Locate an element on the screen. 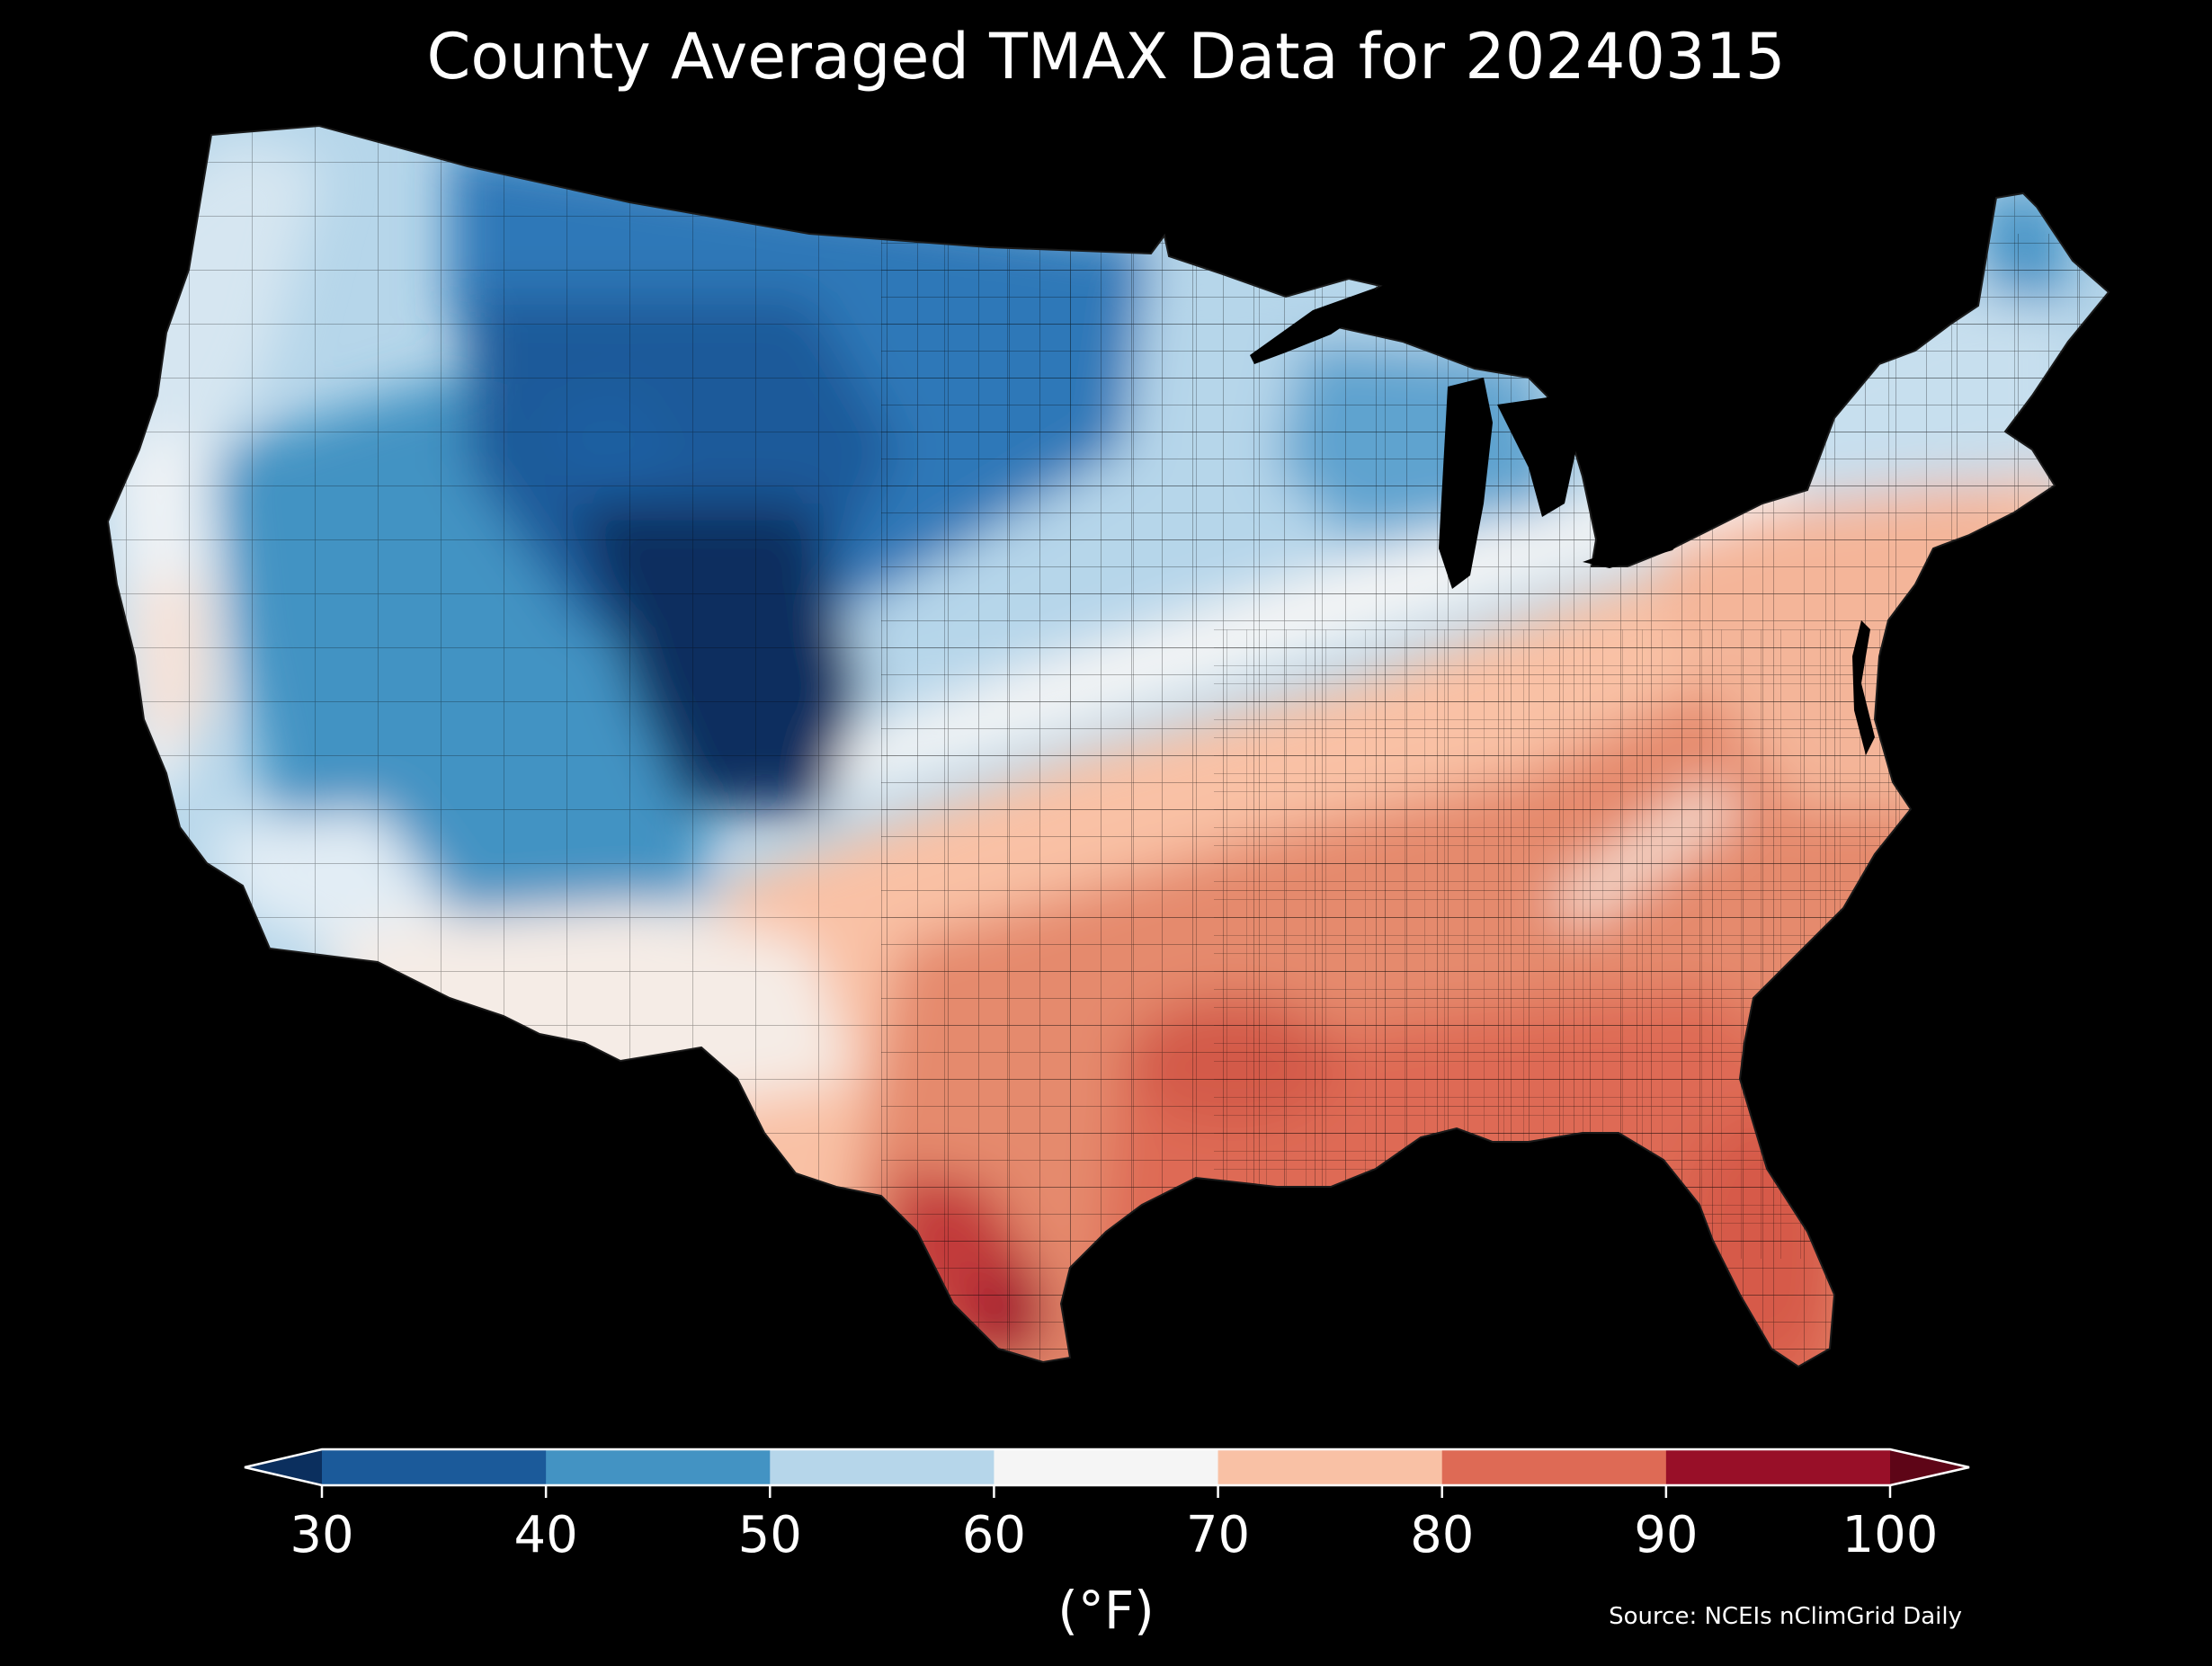 This screenshot has width=2212, height=1666. colorbar-extend-high is located at coordinates (1929, 1467).